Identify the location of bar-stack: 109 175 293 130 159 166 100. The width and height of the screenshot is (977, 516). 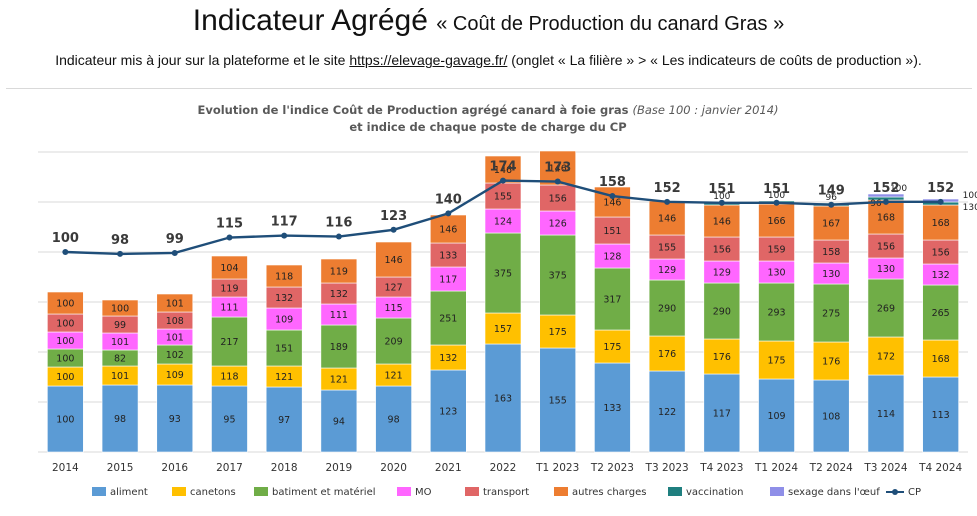
(776, 322).